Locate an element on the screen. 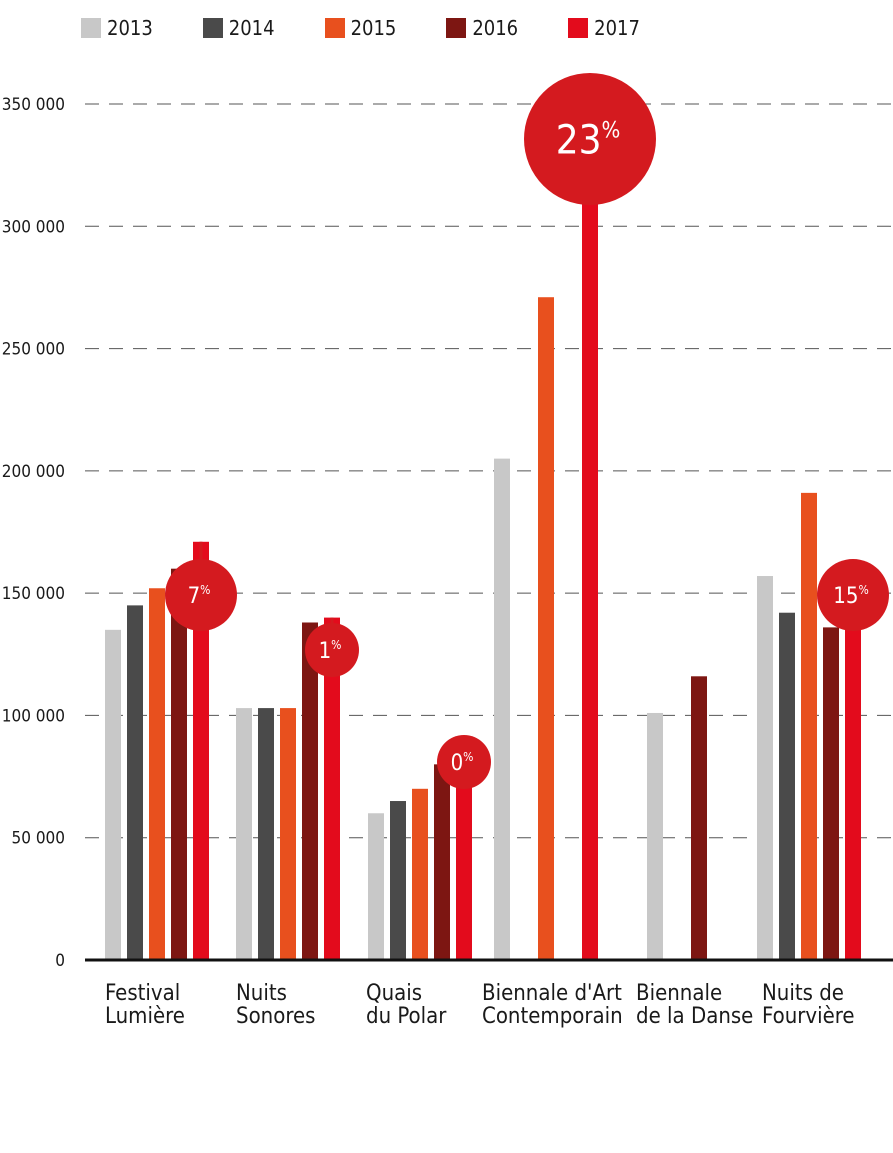  category-label: Lumière is located at coordinates (145, 1016).